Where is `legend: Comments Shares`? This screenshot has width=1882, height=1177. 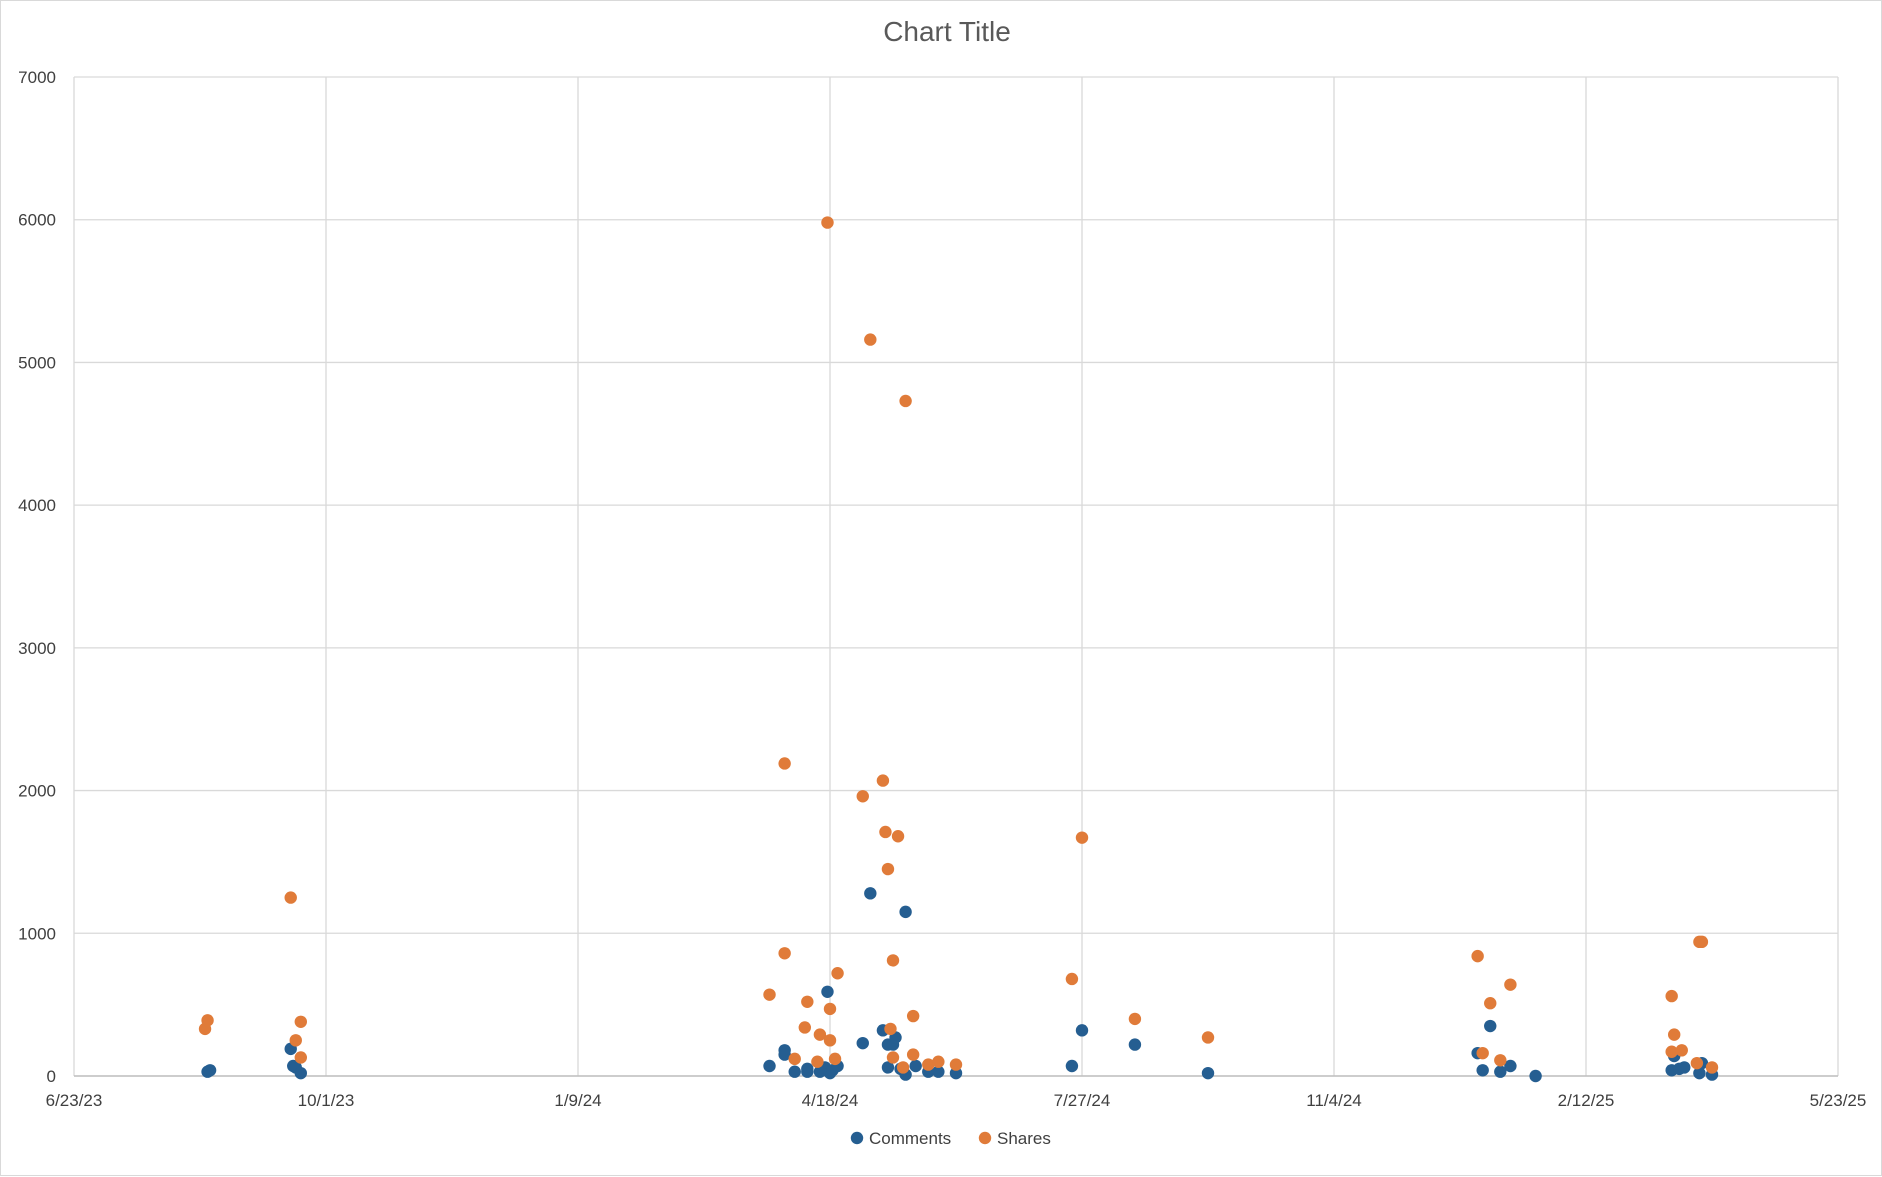
legend: Comments Shares is located at coordinates (950, 1138).